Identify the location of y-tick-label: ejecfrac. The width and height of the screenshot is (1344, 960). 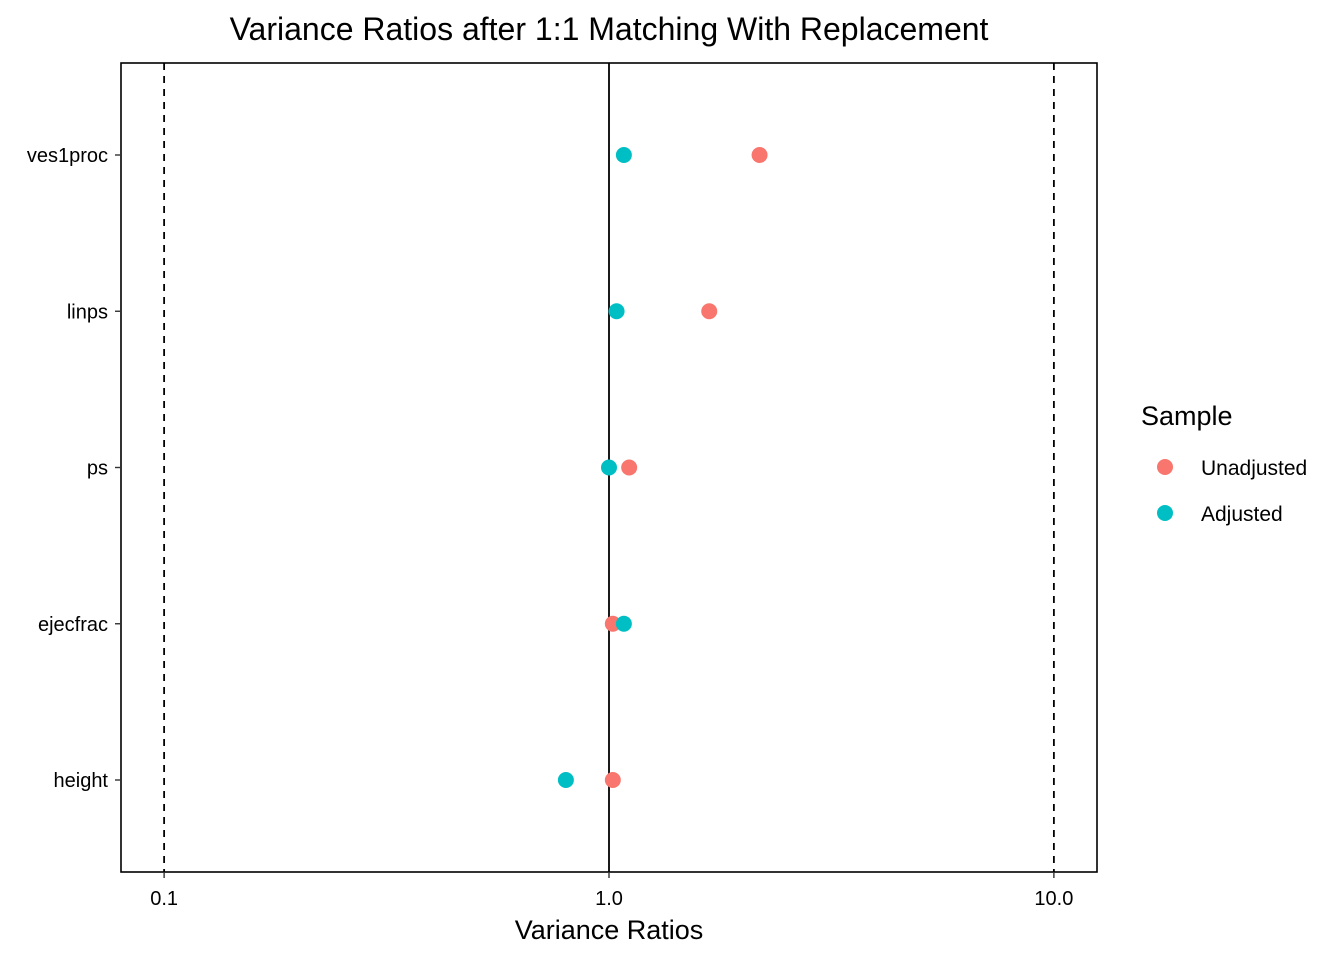
(73, 625).